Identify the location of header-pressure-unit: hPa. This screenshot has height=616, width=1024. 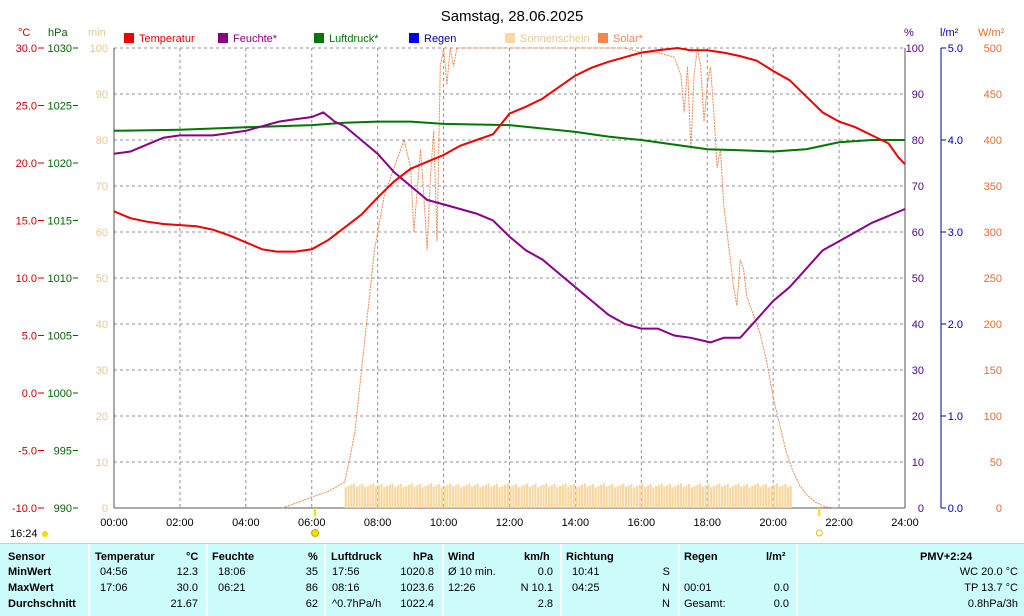
(423, 557).